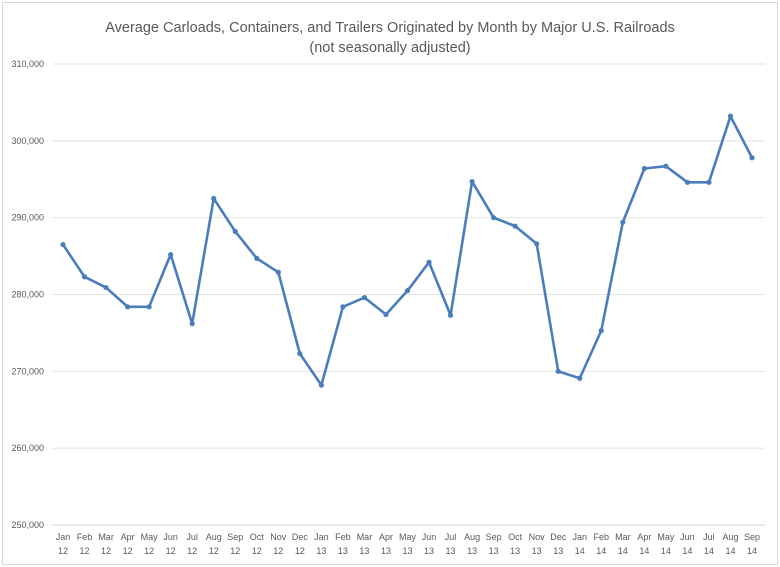 The height and width of the screenshot is (567, 780). What do you see at coordinates (27, 218) in the screenshot?
I see `y-tick-label: 290,000` at bounding box center [27, 218].